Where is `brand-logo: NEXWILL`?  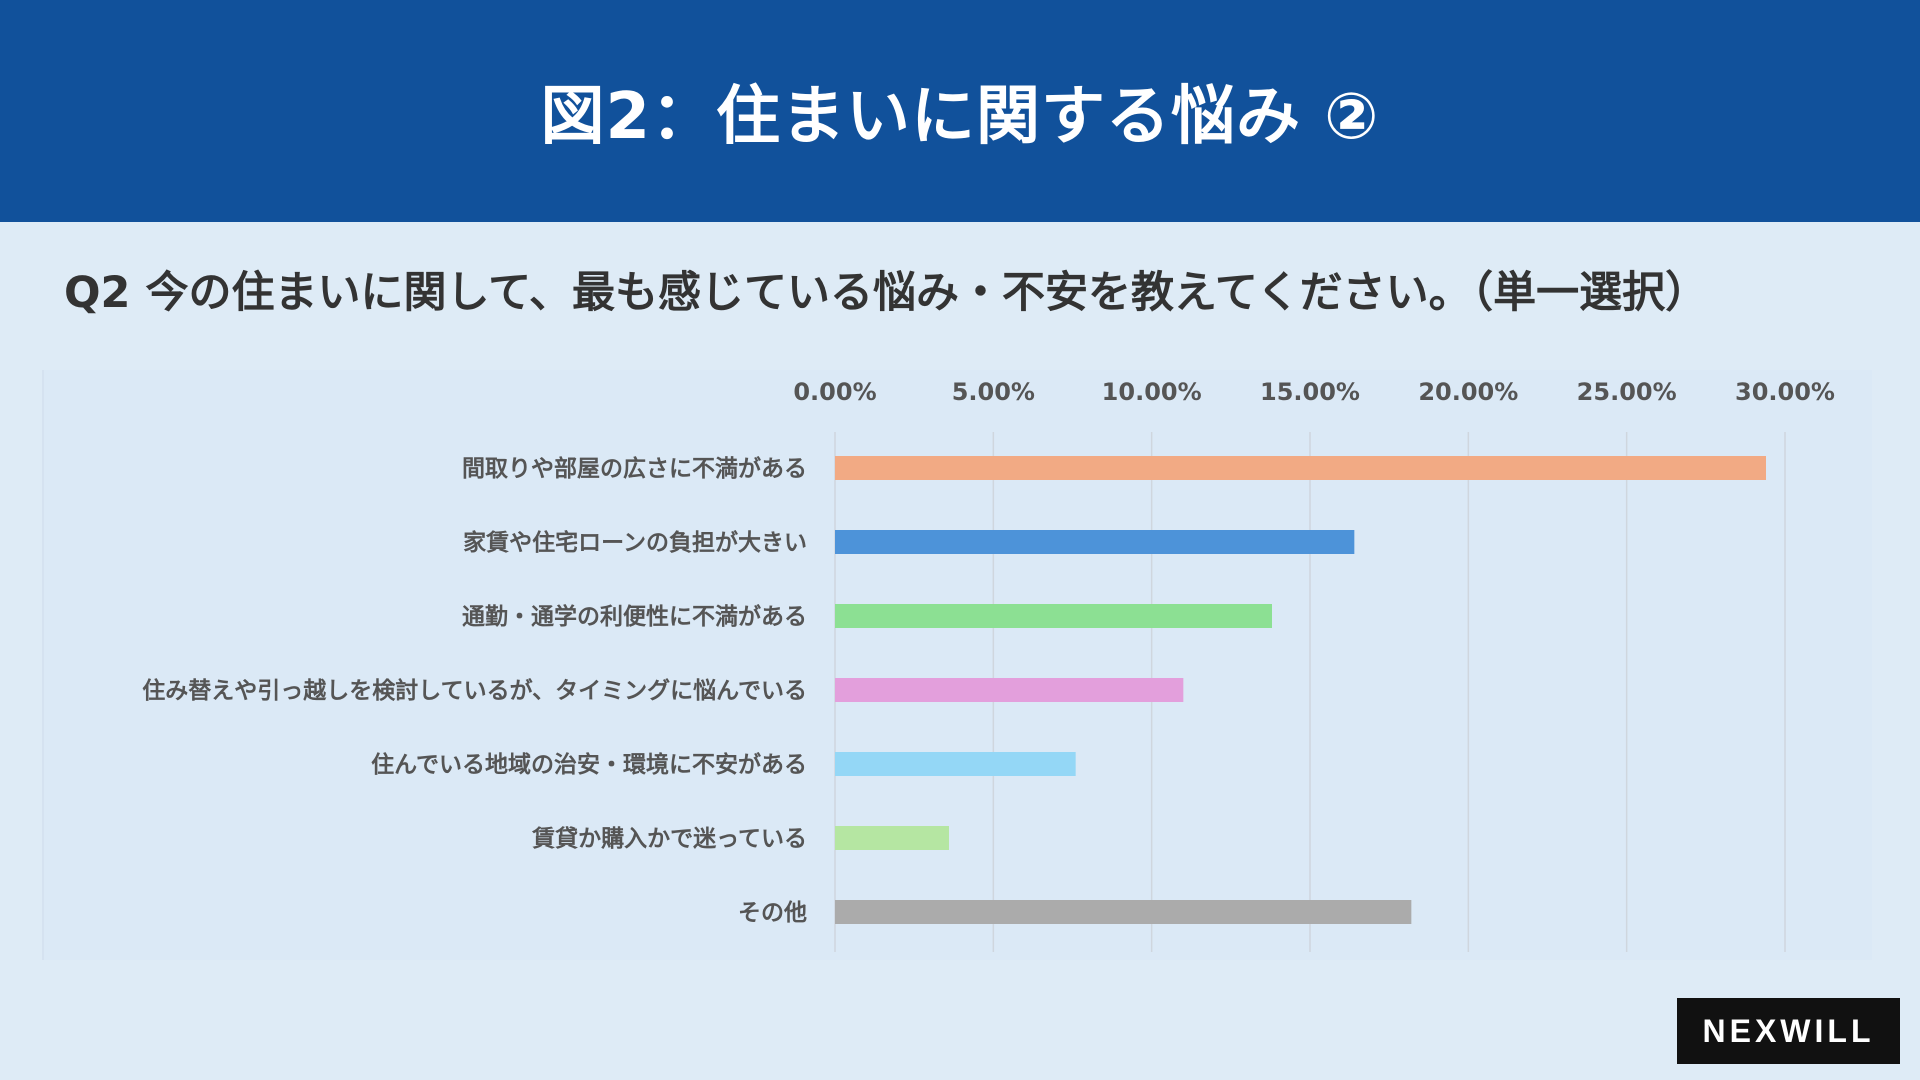 brand-logo: NEXWILL is located at coordinates (1788, 1031).